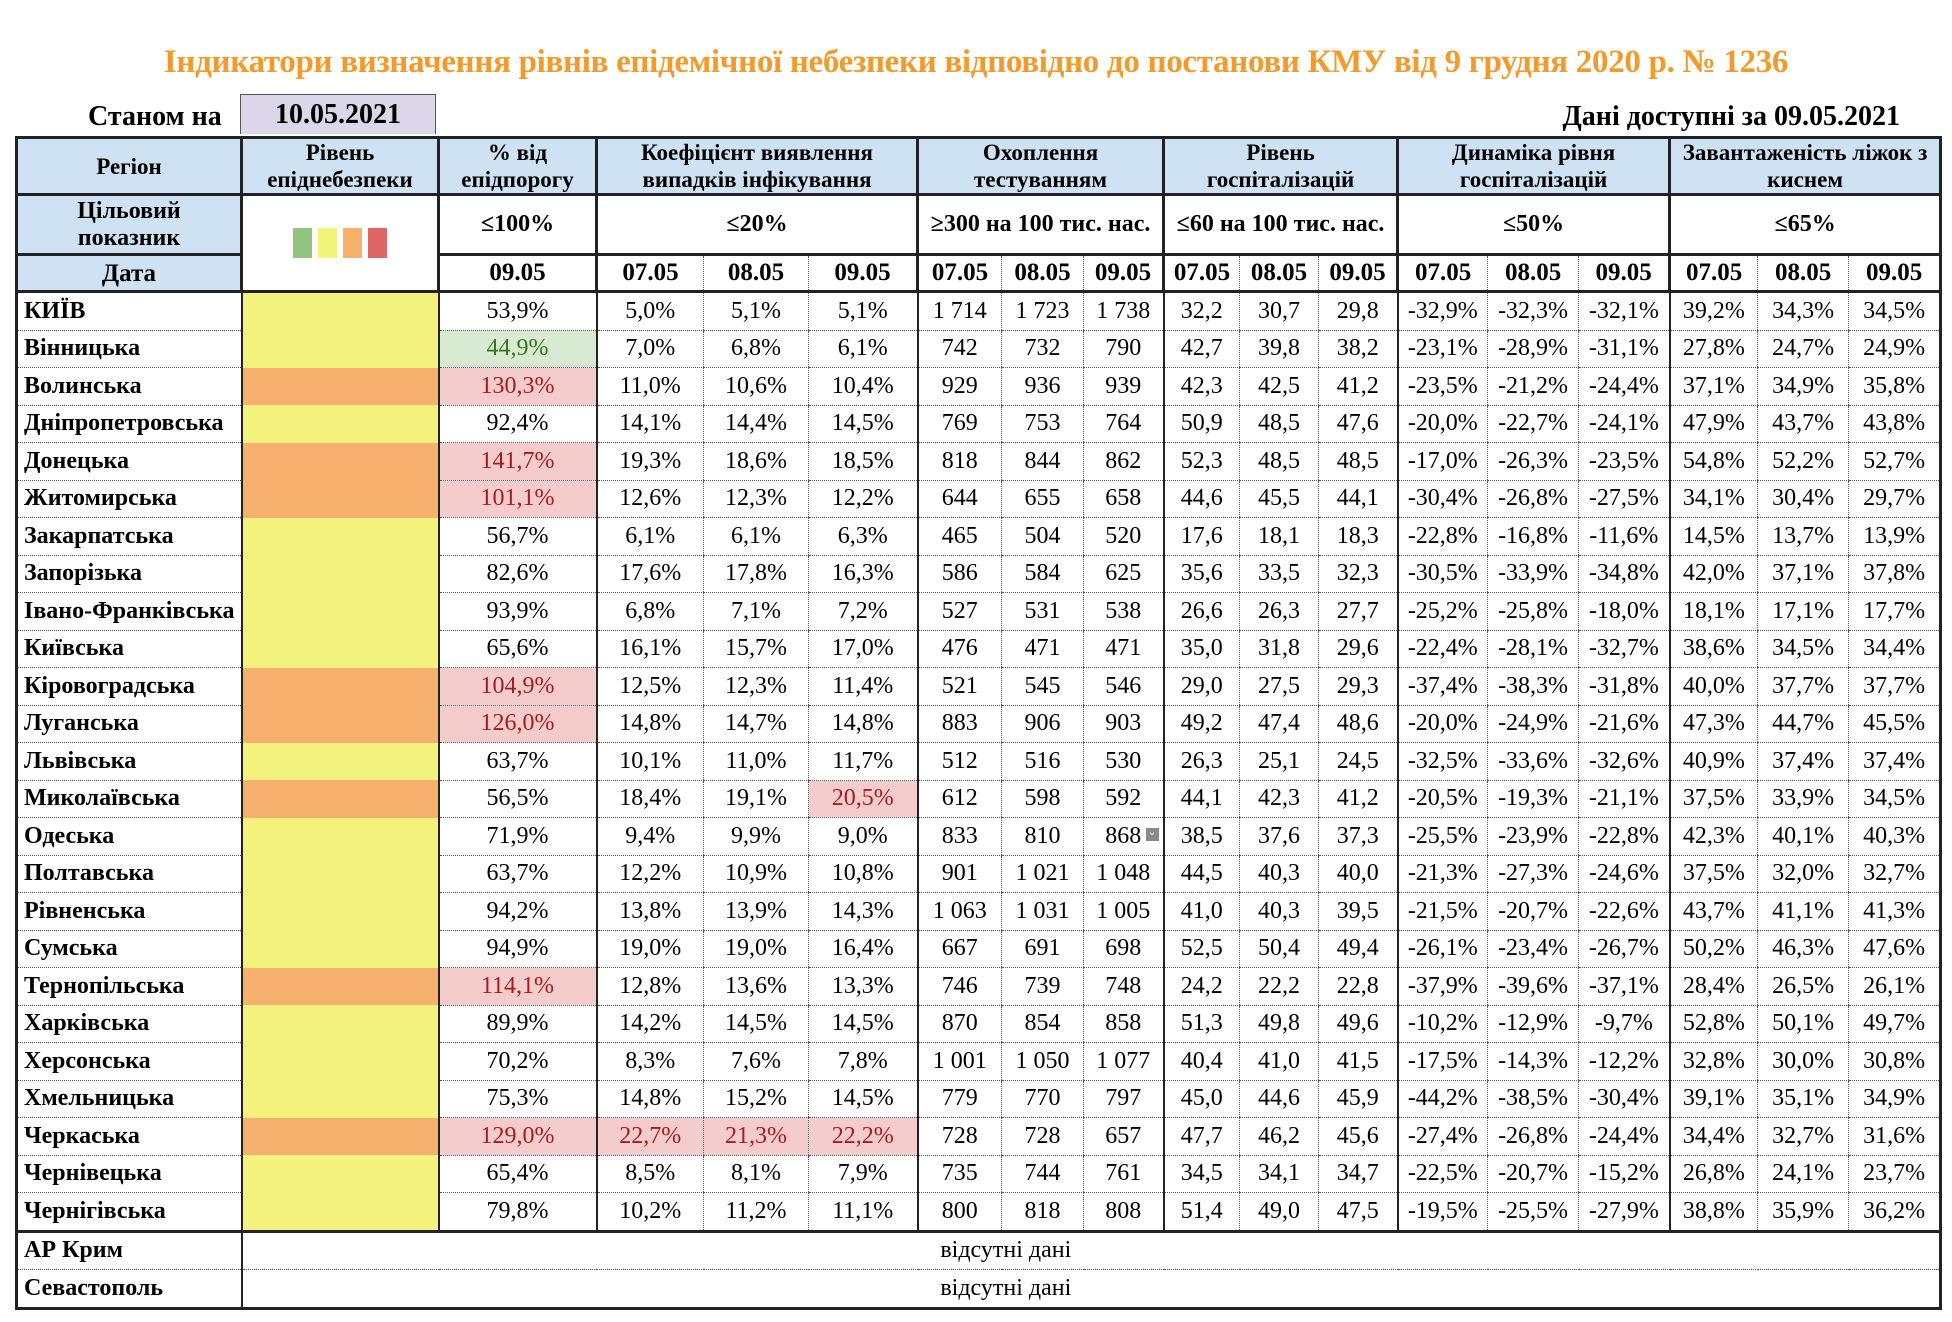 The image size is (1952, 1322). What do you see at coordinates (649, 986) in the screenshot?
I see `detection-cell: 12,8%` at bounding box center [649, 986].